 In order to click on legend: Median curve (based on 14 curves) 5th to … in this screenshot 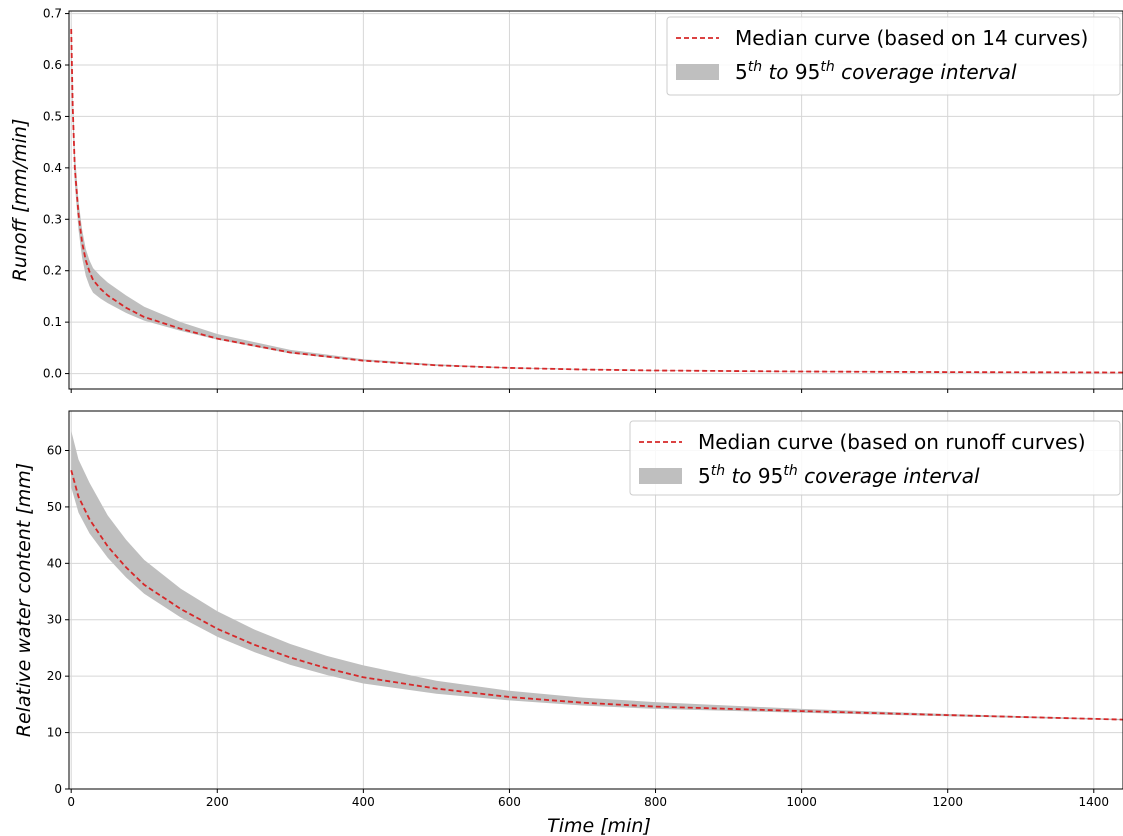, I will do `click(893, 56)`.